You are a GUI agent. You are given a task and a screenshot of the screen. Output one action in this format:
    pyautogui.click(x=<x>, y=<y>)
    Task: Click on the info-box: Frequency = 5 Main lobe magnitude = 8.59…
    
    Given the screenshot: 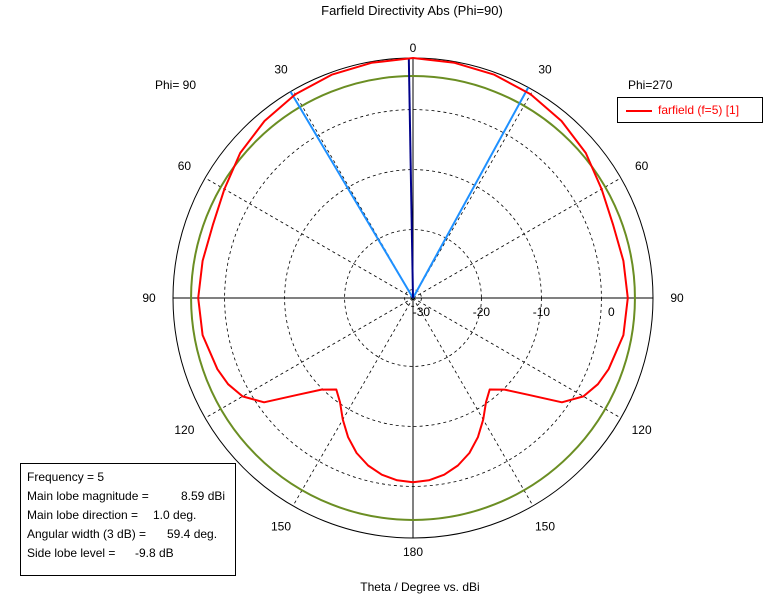 What is the action you would take?
    pyautogui.click(x=128, y=519)
    